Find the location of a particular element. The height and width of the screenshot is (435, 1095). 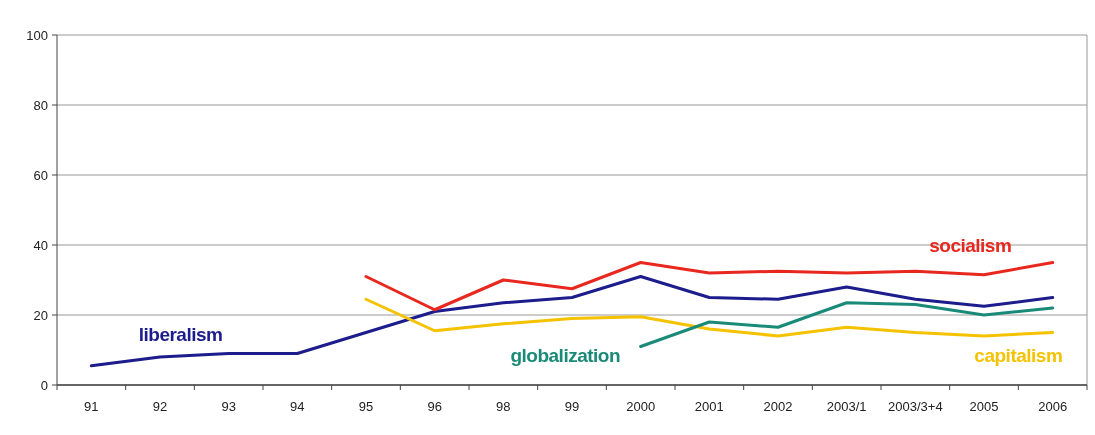

x-tick-label: 98 is located at coordinates (503, 406).